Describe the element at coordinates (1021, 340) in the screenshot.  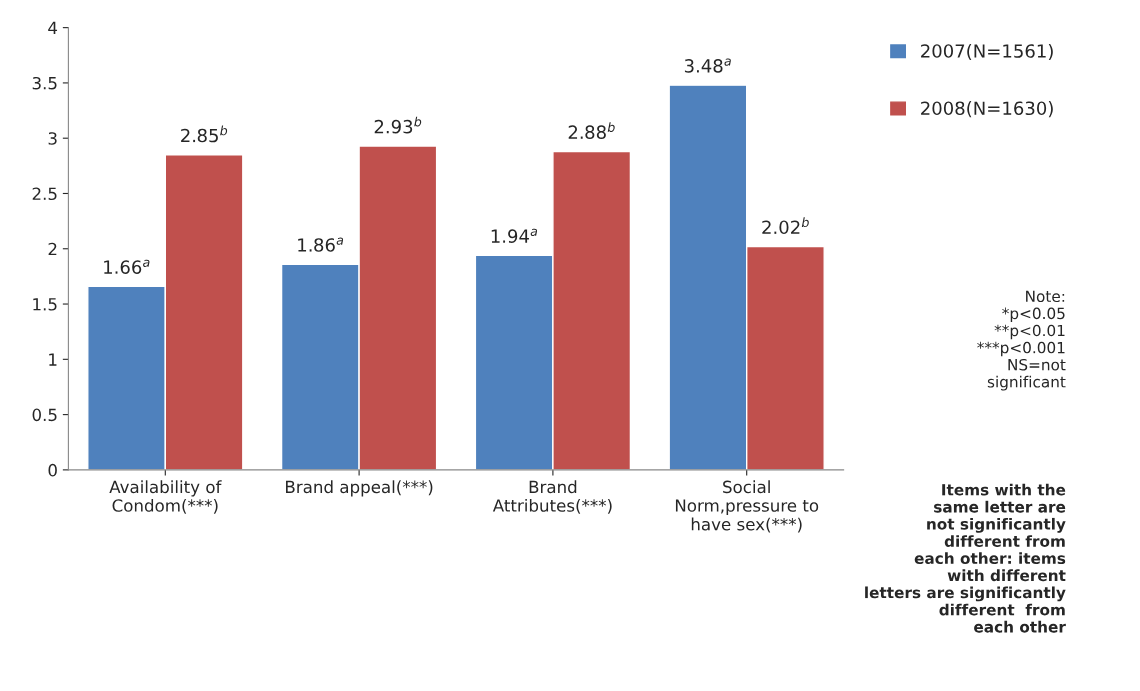
I see `text: Note: *p<0.05 **p<0.01 ***p<0.001 NS=not significant` at that location.